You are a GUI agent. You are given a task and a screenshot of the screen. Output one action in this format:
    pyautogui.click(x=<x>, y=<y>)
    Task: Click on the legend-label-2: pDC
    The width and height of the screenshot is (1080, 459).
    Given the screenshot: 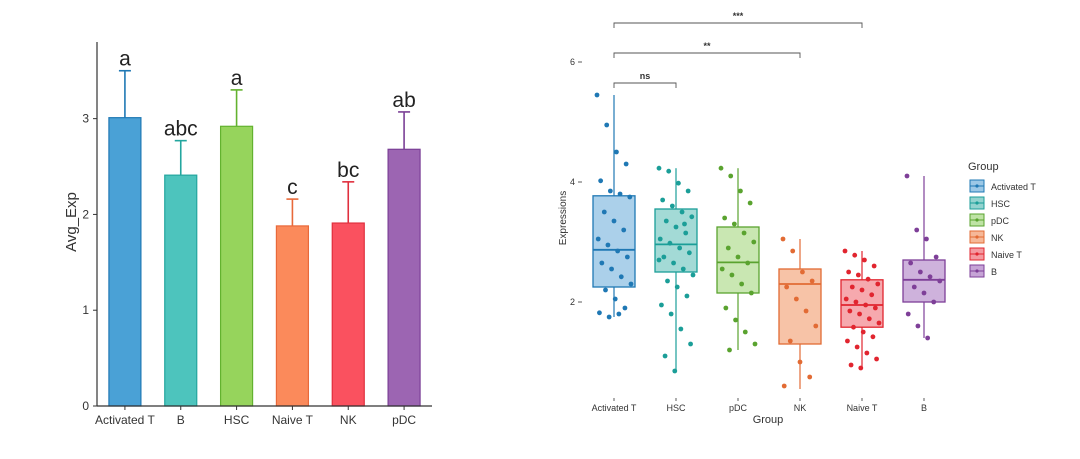 What is the action you would take?
    pyautogui.click(x=1000, y=221)
    